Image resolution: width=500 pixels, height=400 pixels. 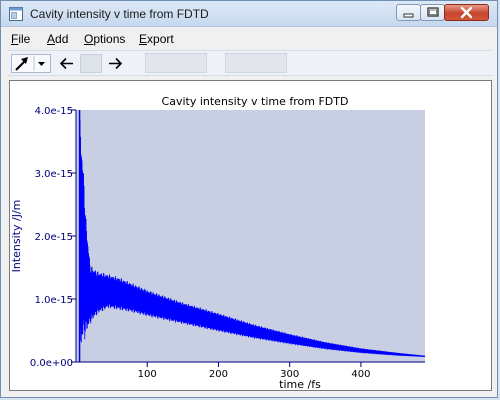 I want to click on x-tick-label: 200, so click(x=218, y=374).